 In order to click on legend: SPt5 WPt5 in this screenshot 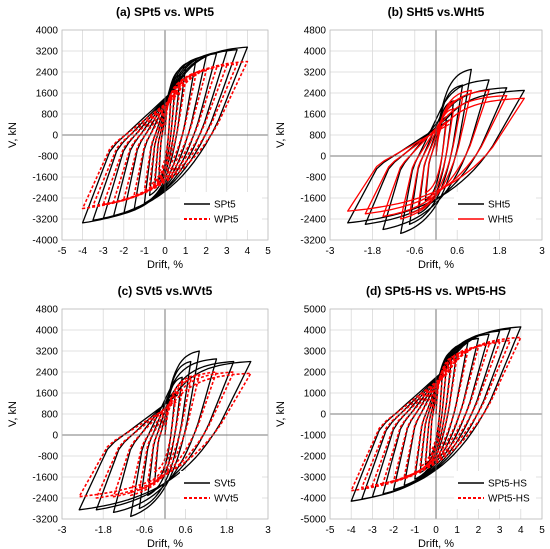, I will do `click(221, 211)`.